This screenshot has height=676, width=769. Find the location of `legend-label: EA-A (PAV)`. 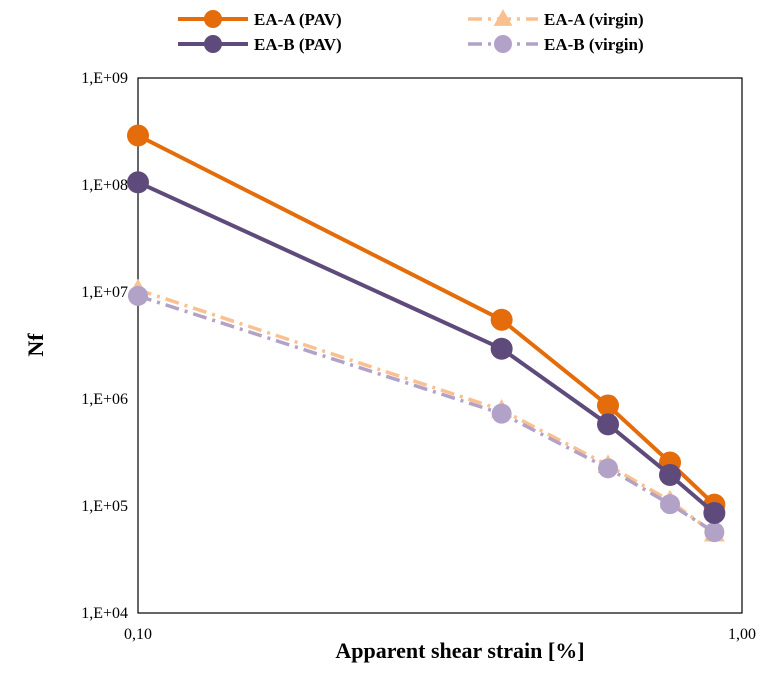

legend-label: EA-A (PAV) is located at coordinates (298, 19).